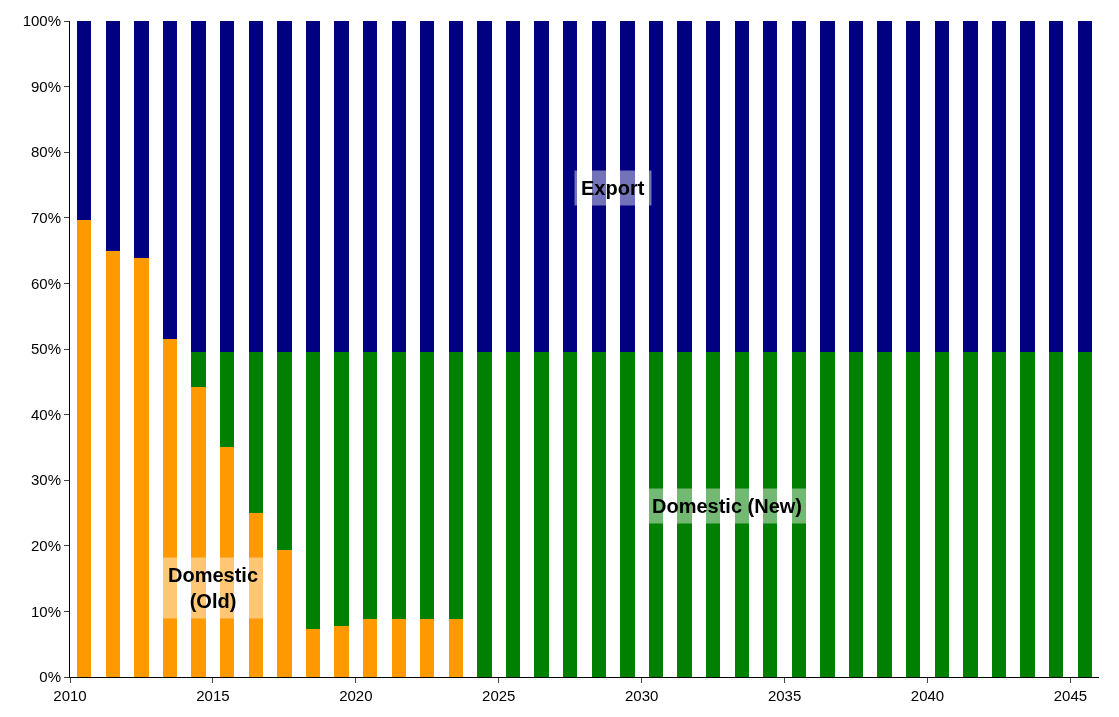 This screenshot has width=1119, height=717. What do you see at coordinates (613, 188) in the screenshot?
I see `series-label: Export` at bounding box center [613, 188].